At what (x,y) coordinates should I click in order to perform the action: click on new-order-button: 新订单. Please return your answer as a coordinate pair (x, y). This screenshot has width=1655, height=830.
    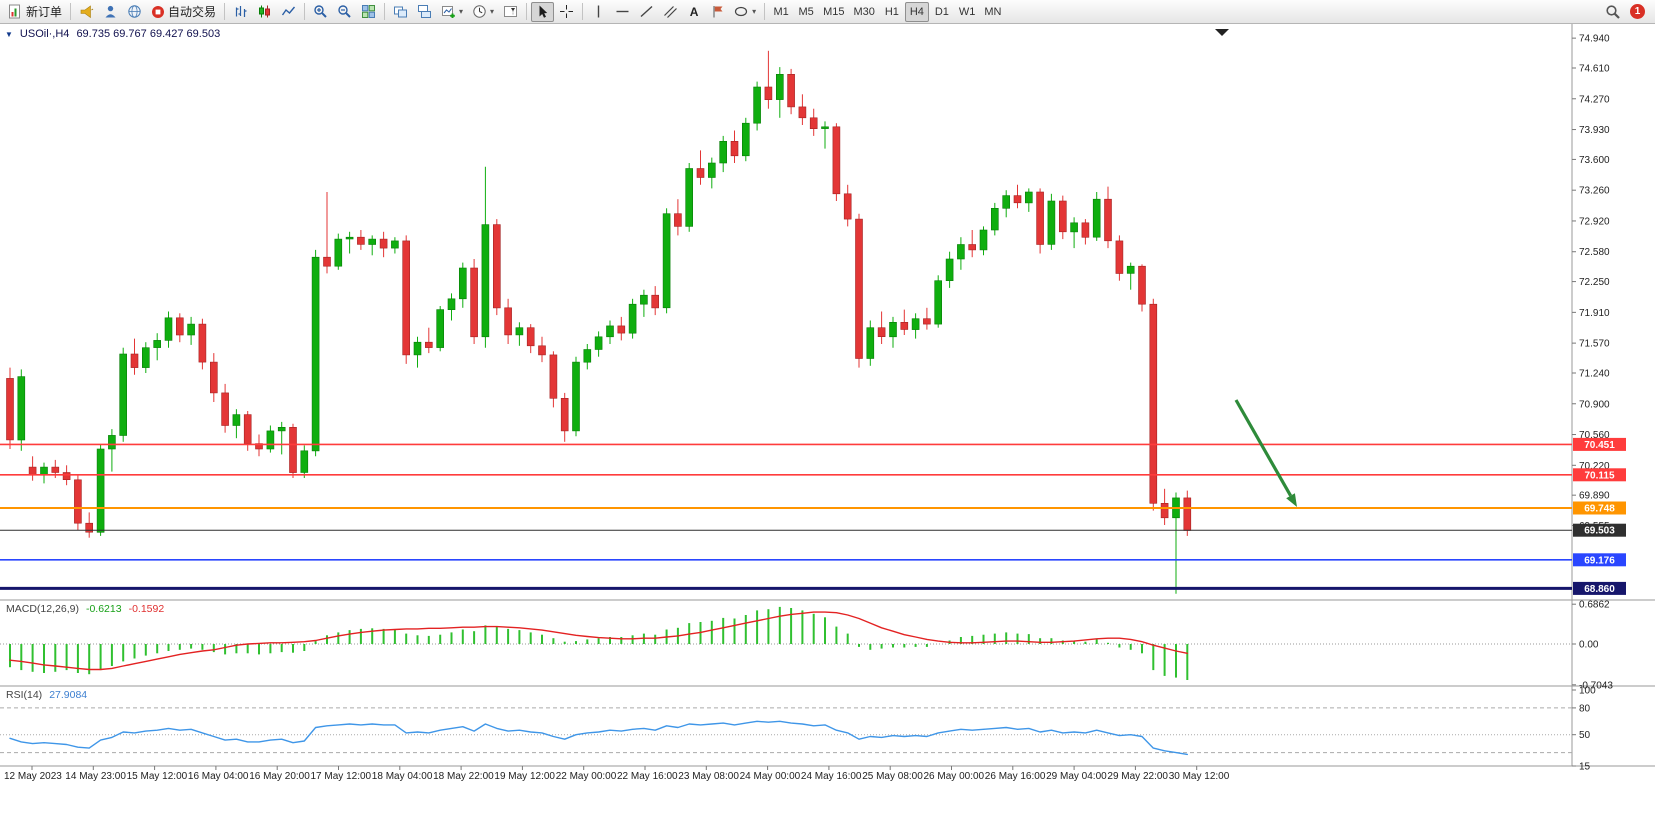
    Looking at the image, I should click on (35, 12).